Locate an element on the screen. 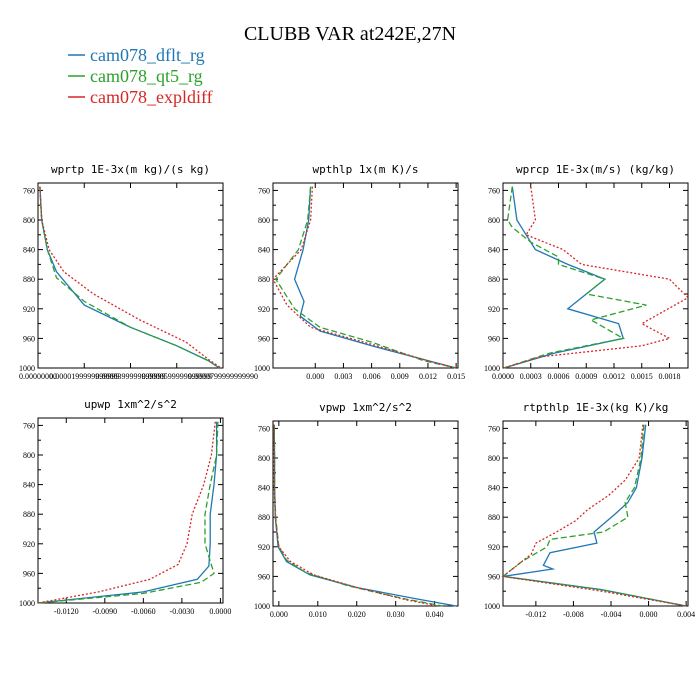 This screenshot has width=700, height=700. x-tick-label: 0.040 is located at coordinates (435, 614).